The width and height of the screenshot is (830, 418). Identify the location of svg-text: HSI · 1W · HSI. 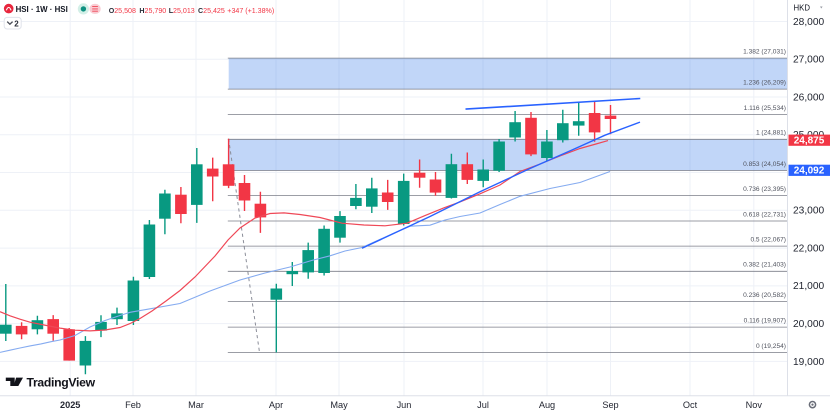
(42, 9).